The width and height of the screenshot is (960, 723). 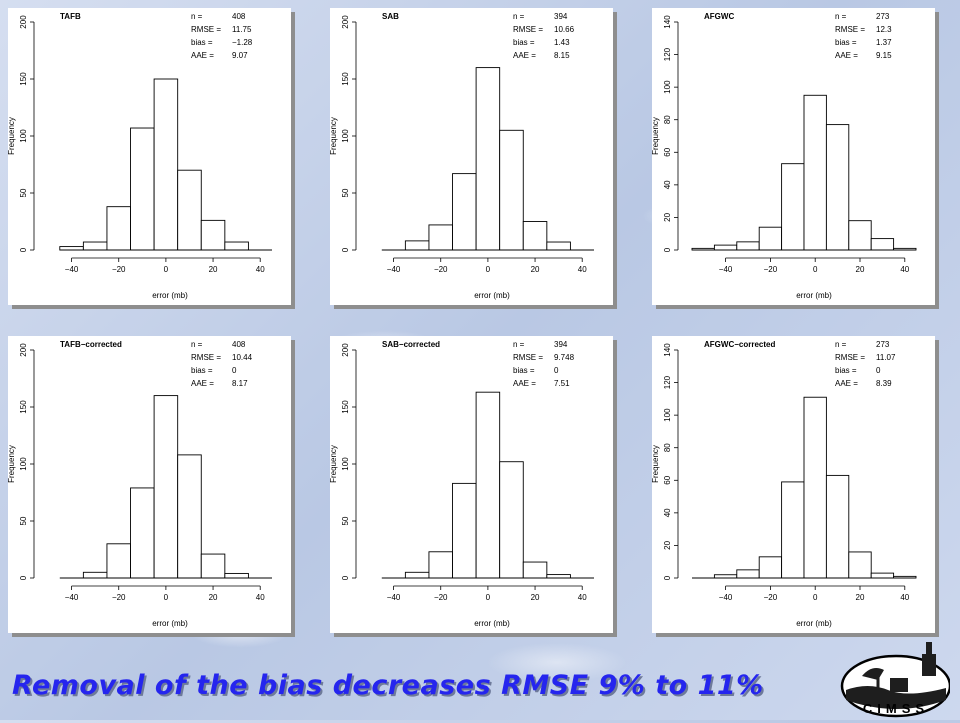 What do you see at coordinates (886, 357) in the screenshot?
I see `stat-value: 11.07` at bounding box center [886, 357].